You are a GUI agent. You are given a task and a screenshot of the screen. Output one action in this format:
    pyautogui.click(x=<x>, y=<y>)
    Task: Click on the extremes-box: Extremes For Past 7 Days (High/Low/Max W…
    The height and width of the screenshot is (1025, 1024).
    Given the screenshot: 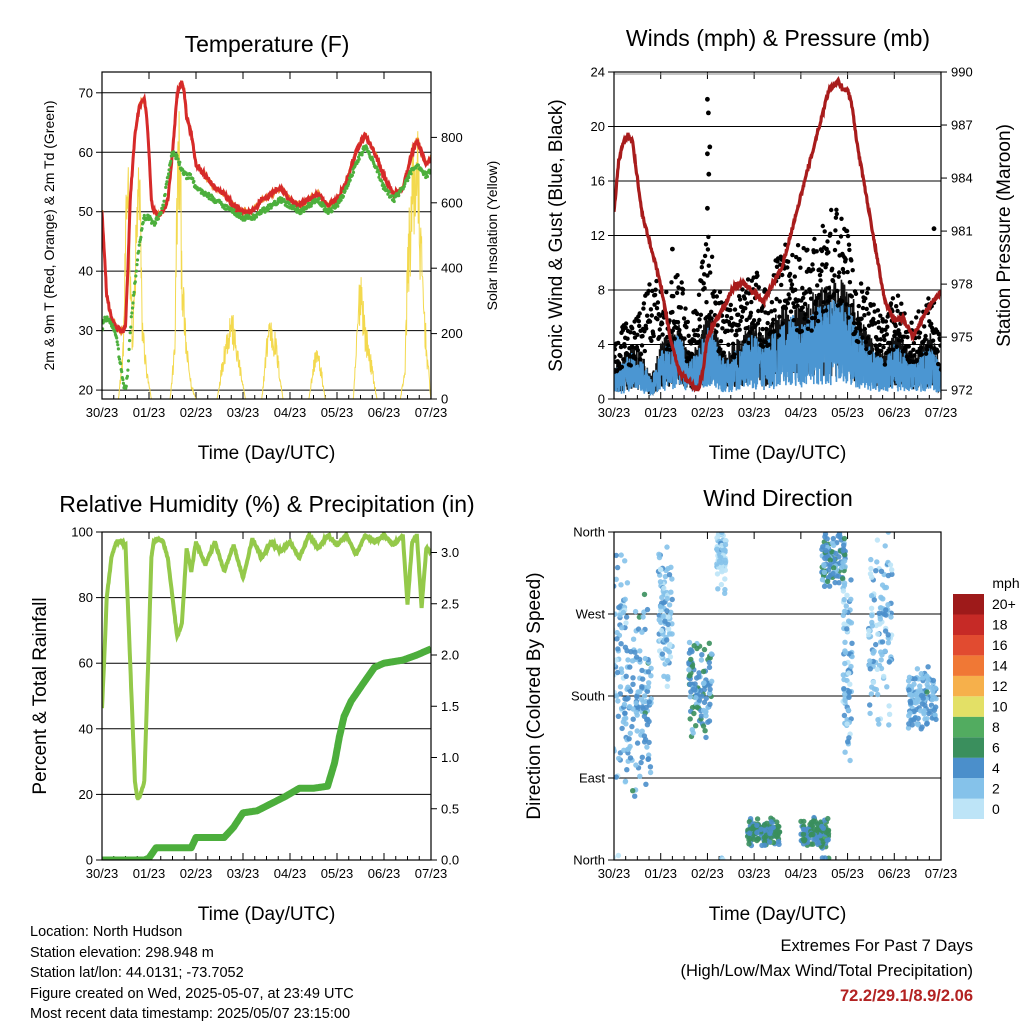 What is the action you would take?
    pyautogui.click(x=826, y=971)
    